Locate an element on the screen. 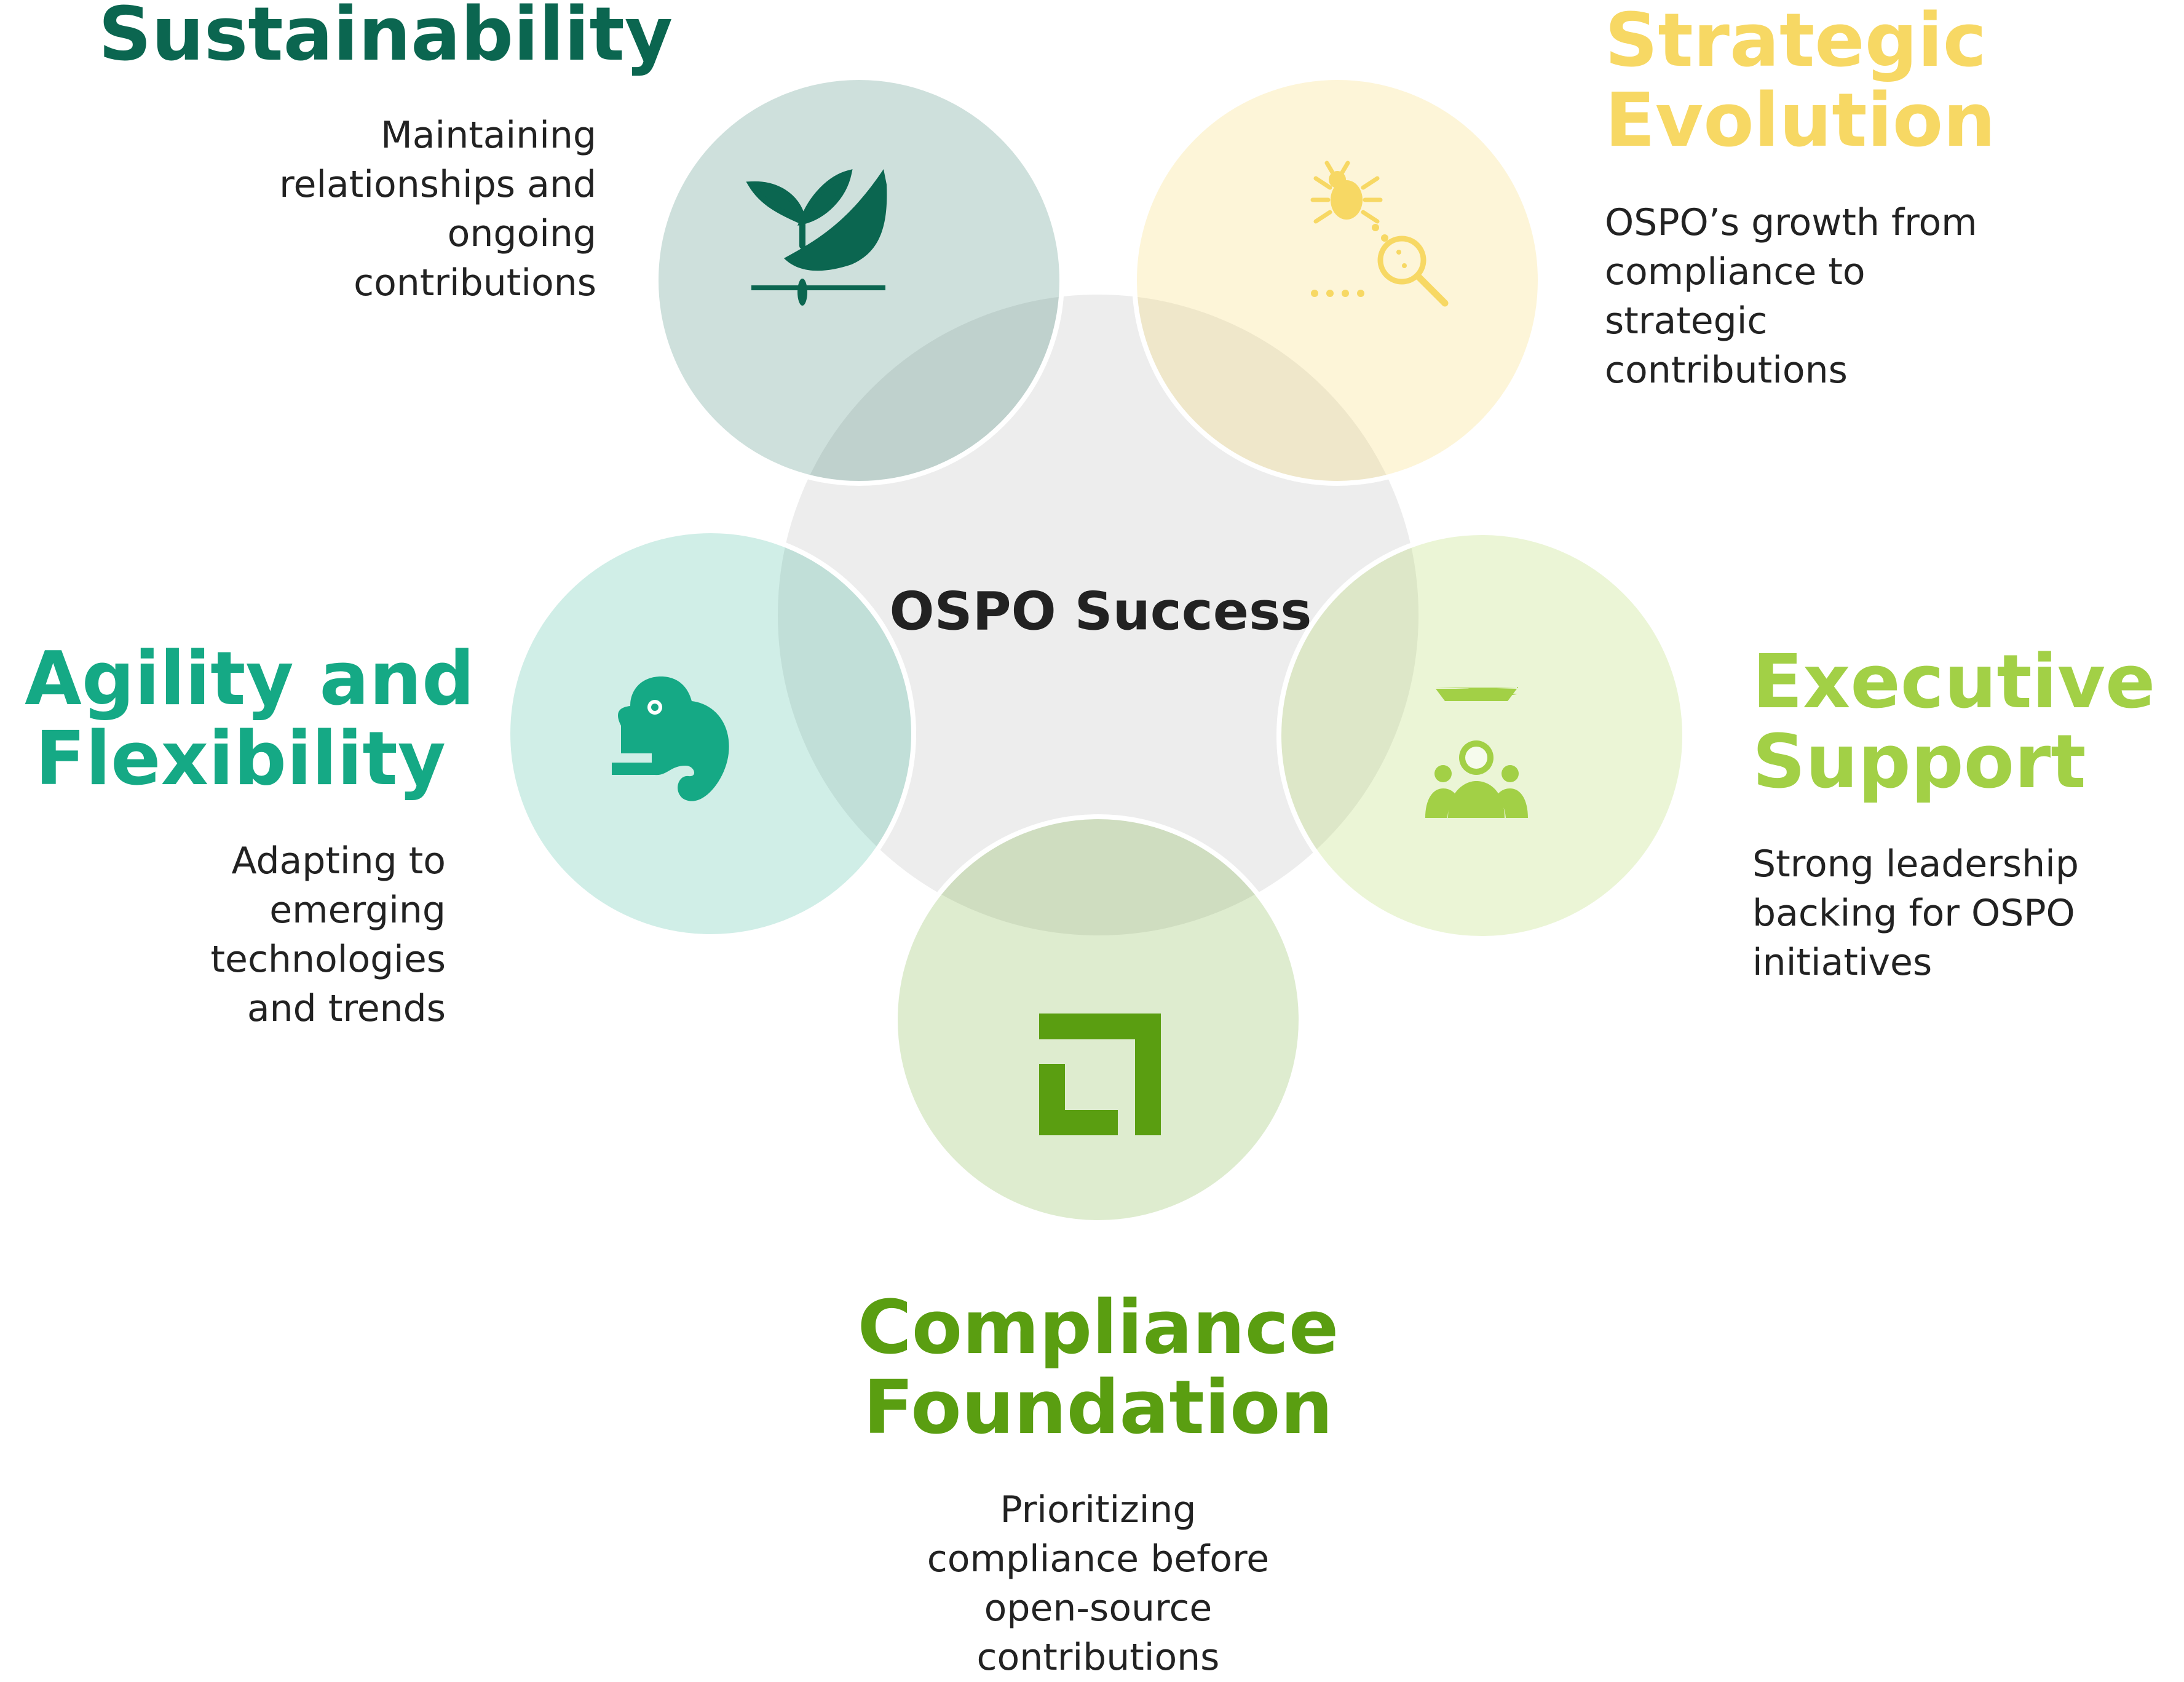 The height and width of the screenshot is (1682, 2184). bug-magnifier-icon is located at coordinates (1380, 234).